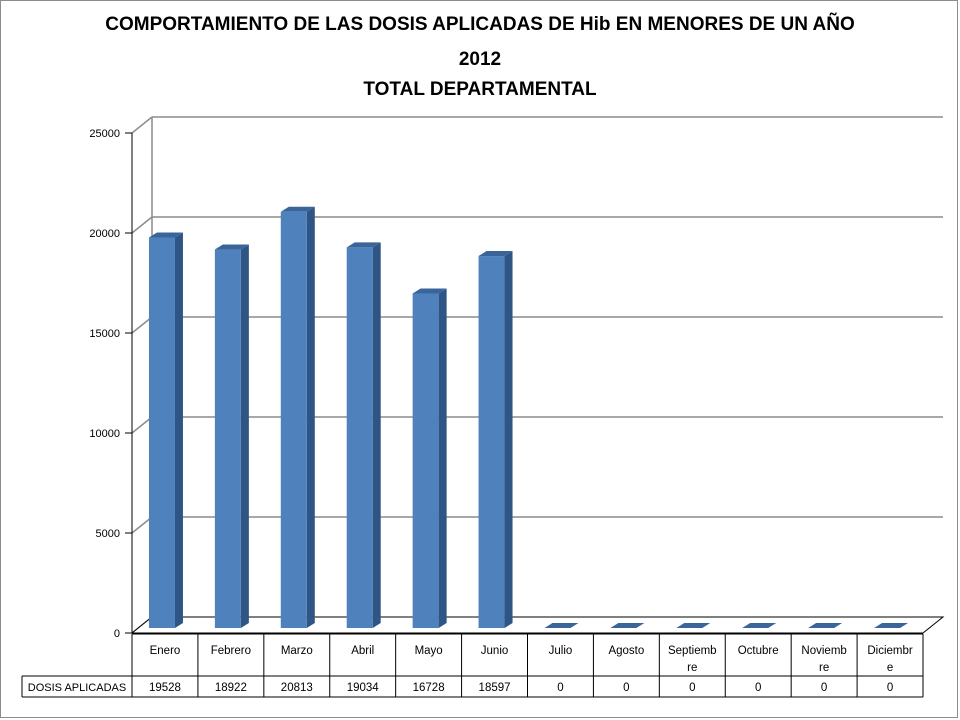  What do you see at coordinates (297, 651) in the screenshot?
I see `x-tick-label: Marzo` at bounding box center [297, 651].